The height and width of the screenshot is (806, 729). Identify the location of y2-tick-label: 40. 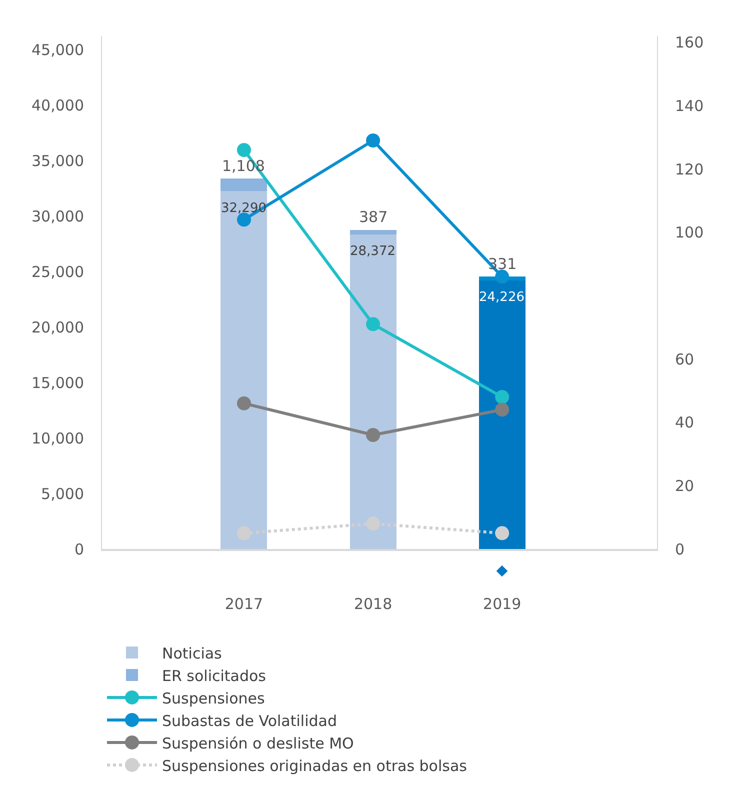
(684, 423).